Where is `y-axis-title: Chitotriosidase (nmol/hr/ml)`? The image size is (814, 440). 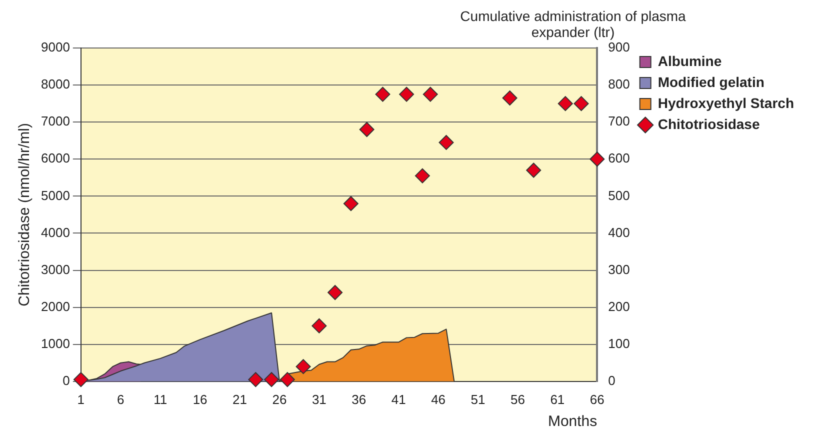 y-axis-title: Chitotriosidase (nmol/hr/ml) is located at coordinates (25, 214).